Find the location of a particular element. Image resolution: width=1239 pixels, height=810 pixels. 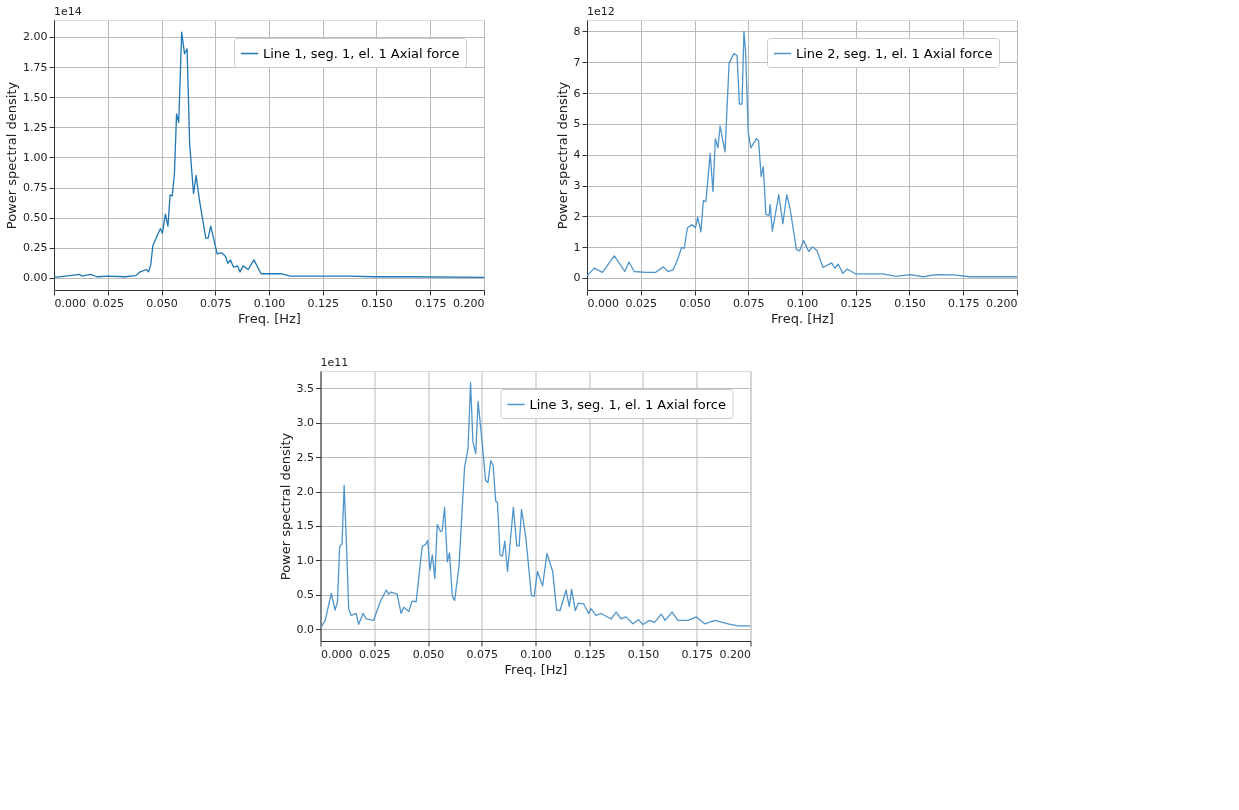

y-tick-label: 4 is located at coordinates (577, 155).